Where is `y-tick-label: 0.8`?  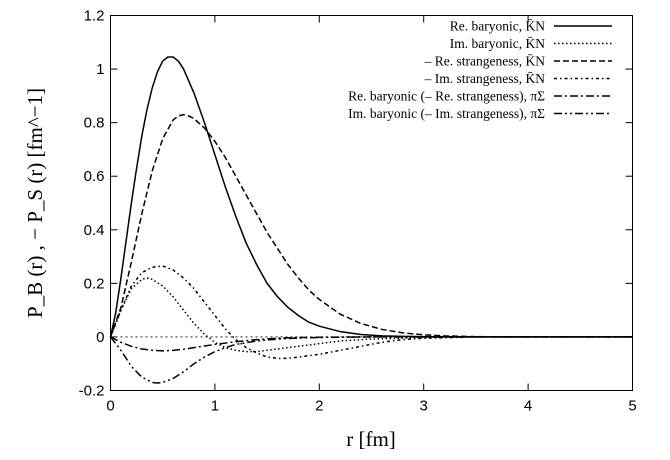
y-tick-label: 0.8 is located at coordinates (94, 123).